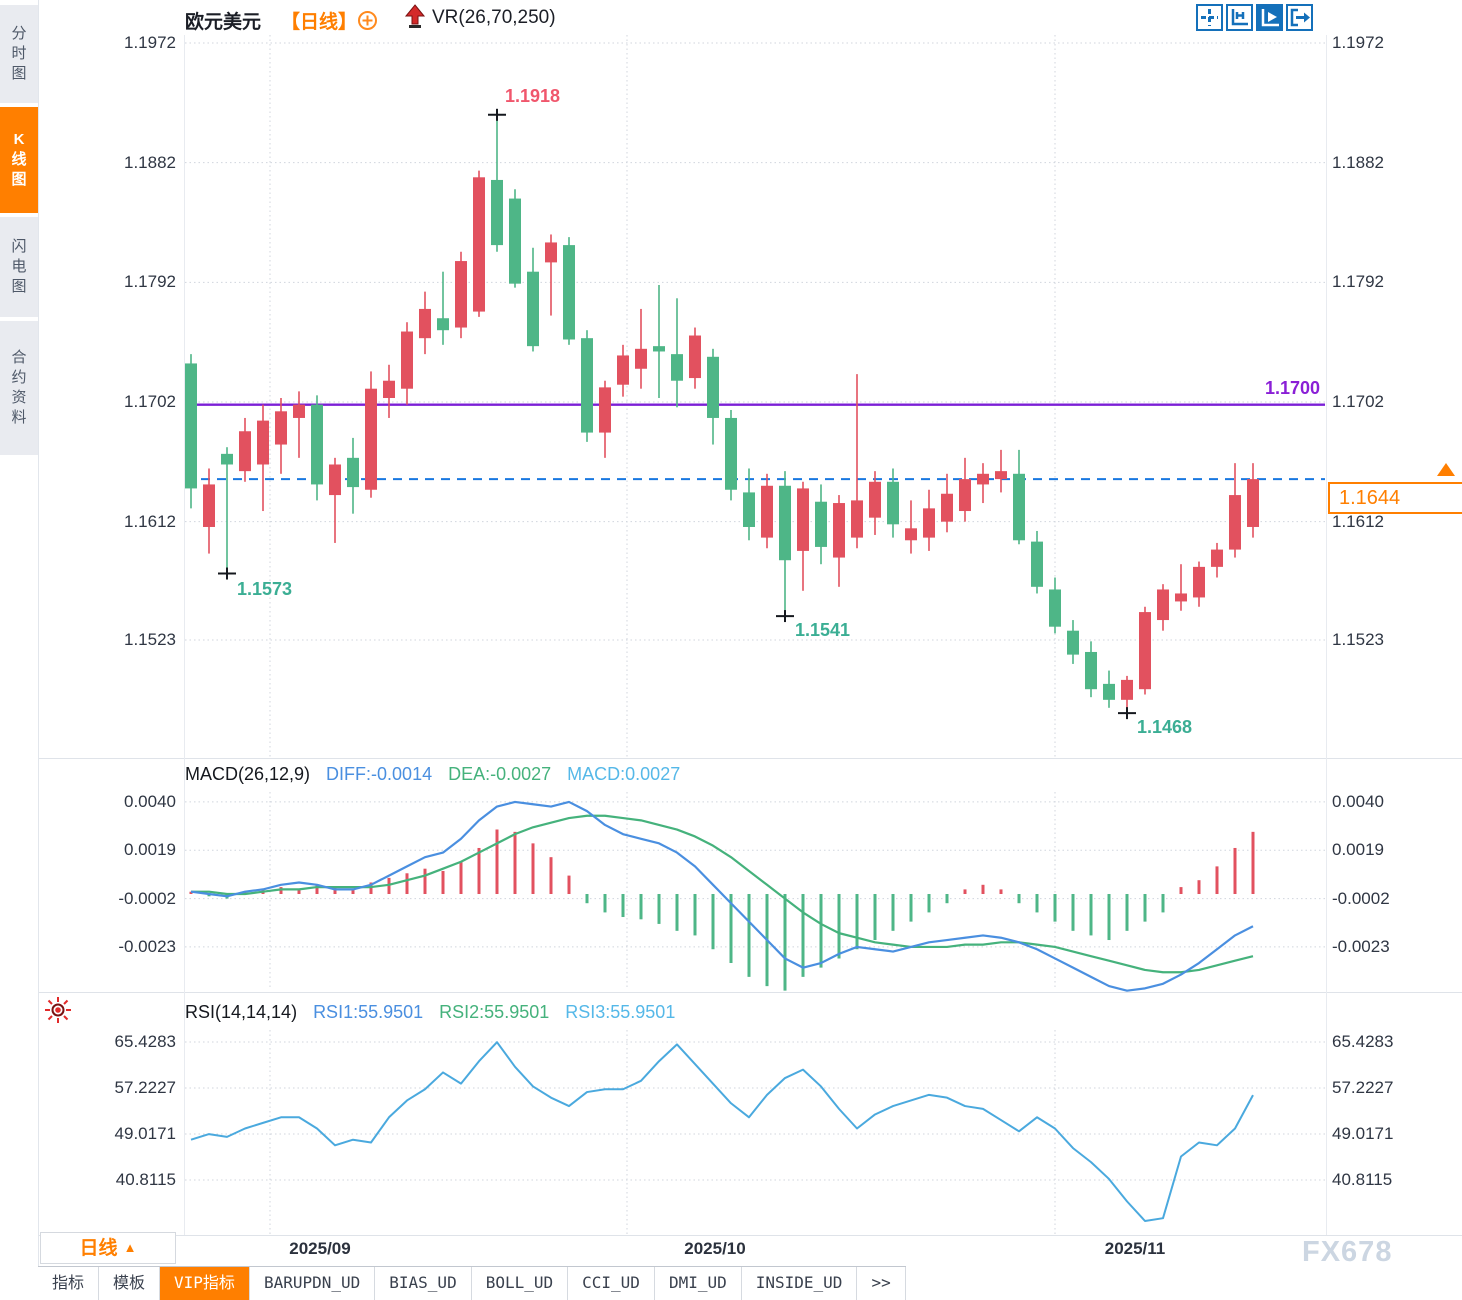 The width and height of the screenshot is (1462, 1300). Describe the element at coordinates (1347, 1252) in the screenshot. I see `watermark: FX678` at that location.